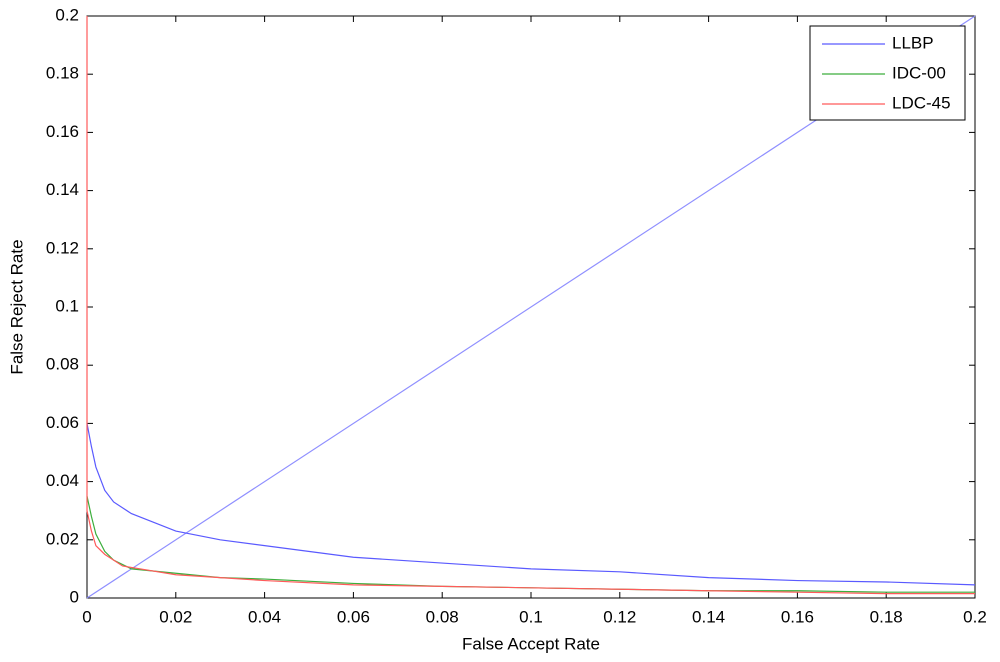 Image resolution: width=1000 pixels, height=662 pixels. What do you see at coordinates (62, 131) in the screenshot?
I see `y-tick-label: 0.16` at bounding box center [62, 131].